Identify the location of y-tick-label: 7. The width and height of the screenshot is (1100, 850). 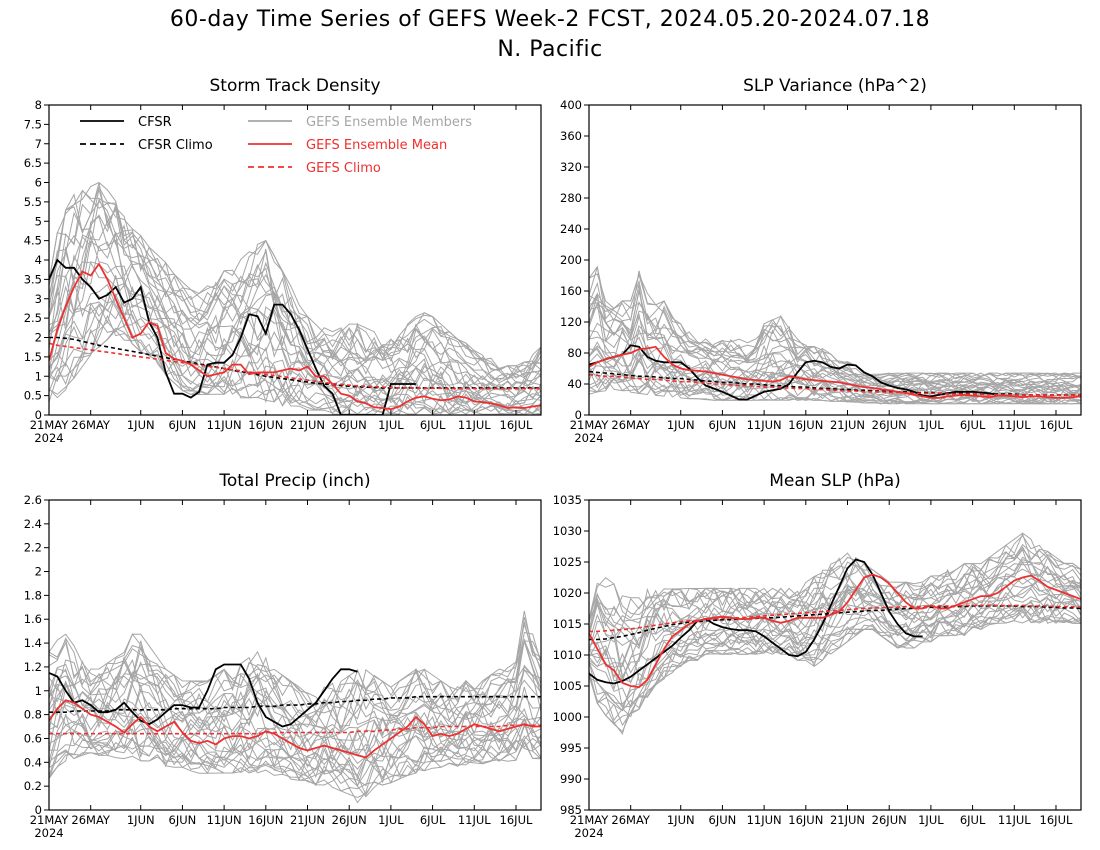
(38, 144).